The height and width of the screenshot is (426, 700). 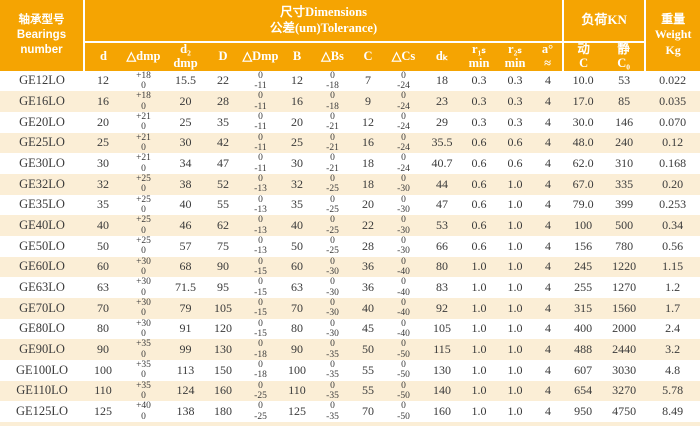 What do you see at coordinates (223, 370) in the screenshot?
I see `value-cell: 150` at bounding box center [223, 370].